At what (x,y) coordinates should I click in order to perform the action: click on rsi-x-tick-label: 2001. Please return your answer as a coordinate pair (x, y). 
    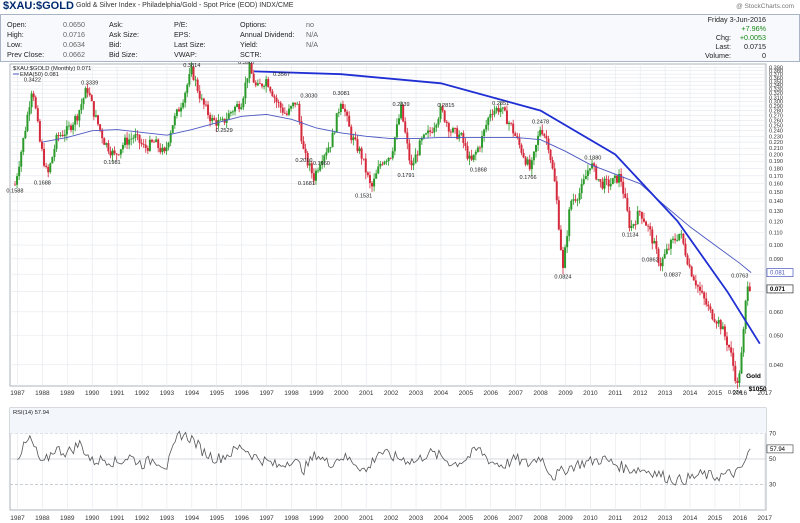
    Looking at the image, I should click on (366, 518).